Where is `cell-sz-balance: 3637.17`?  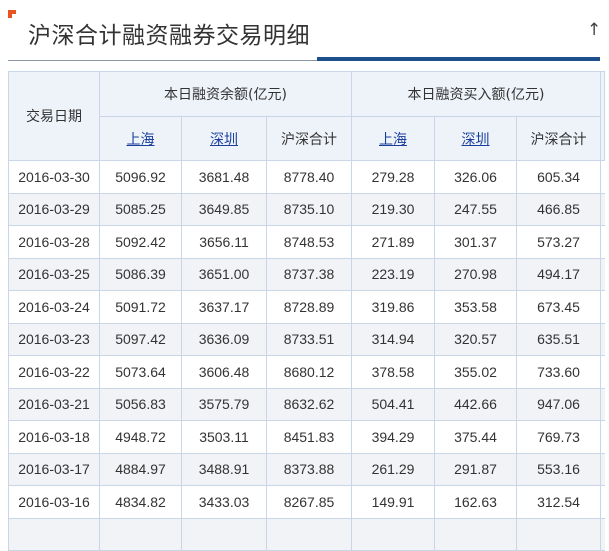
cell-sz-balance: 3637.17 is located at coordinates (224, 307).